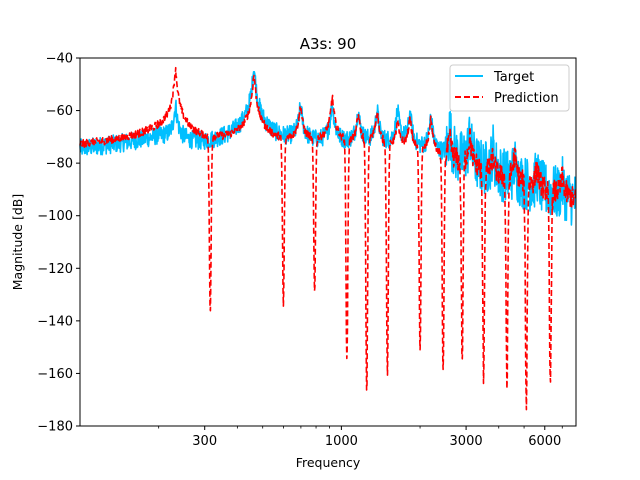 The width and height of the screenshot is (640, 480). What do you see at coordinates (509, 88) in the screenshot?
I see `legend: Target Prediction` at bounding box center [509, 88].